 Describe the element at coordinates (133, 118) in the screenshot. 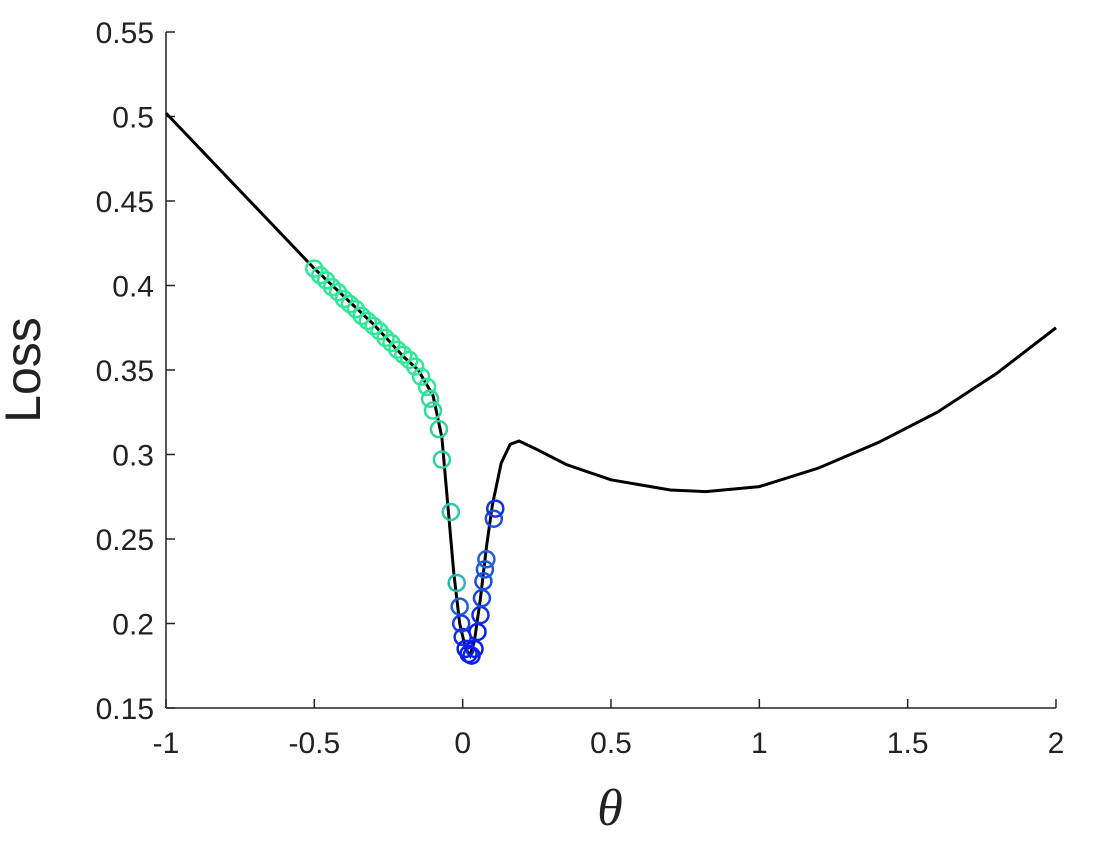

I see `y-tick-label: 0.5` at that location.